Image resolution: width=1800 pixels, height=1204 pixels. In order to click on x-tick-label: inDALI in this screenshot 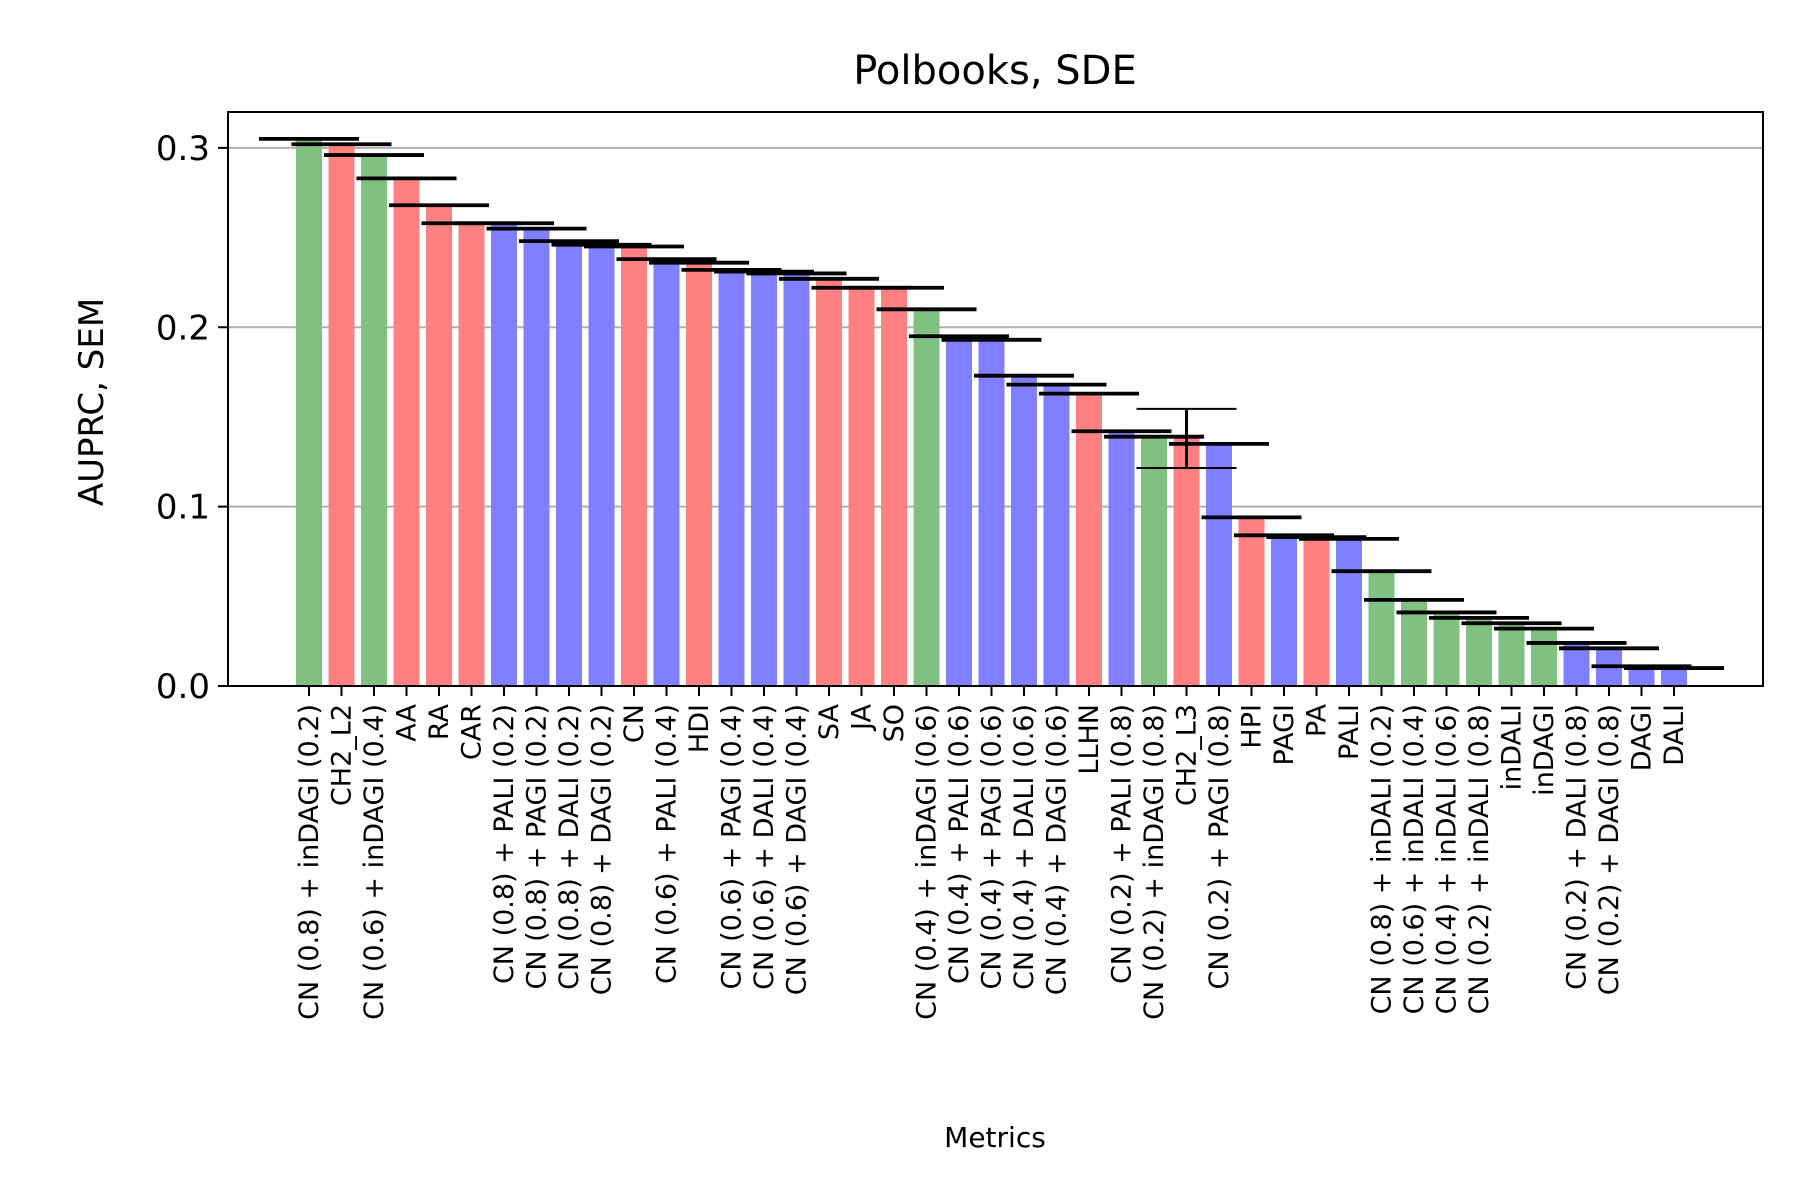, I will do `click(1512, 747)`.